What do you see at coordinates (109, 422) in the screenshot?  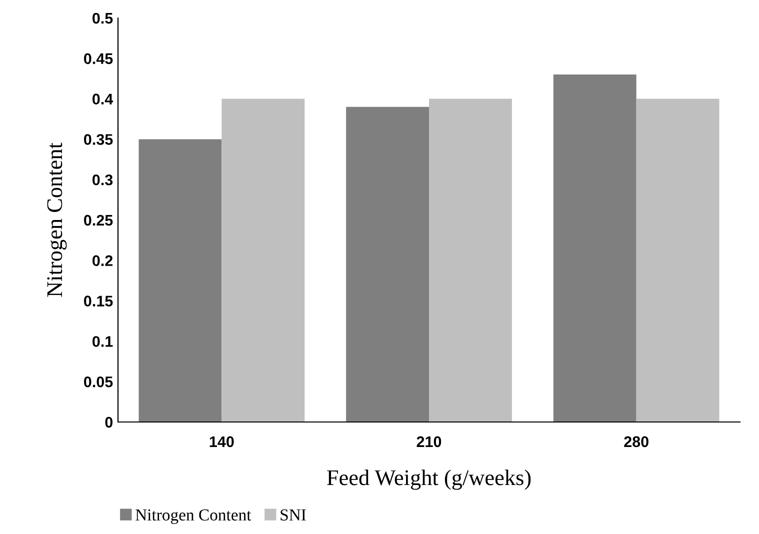 I see `y-tick-label: 0` at bounding box center [109, 422].